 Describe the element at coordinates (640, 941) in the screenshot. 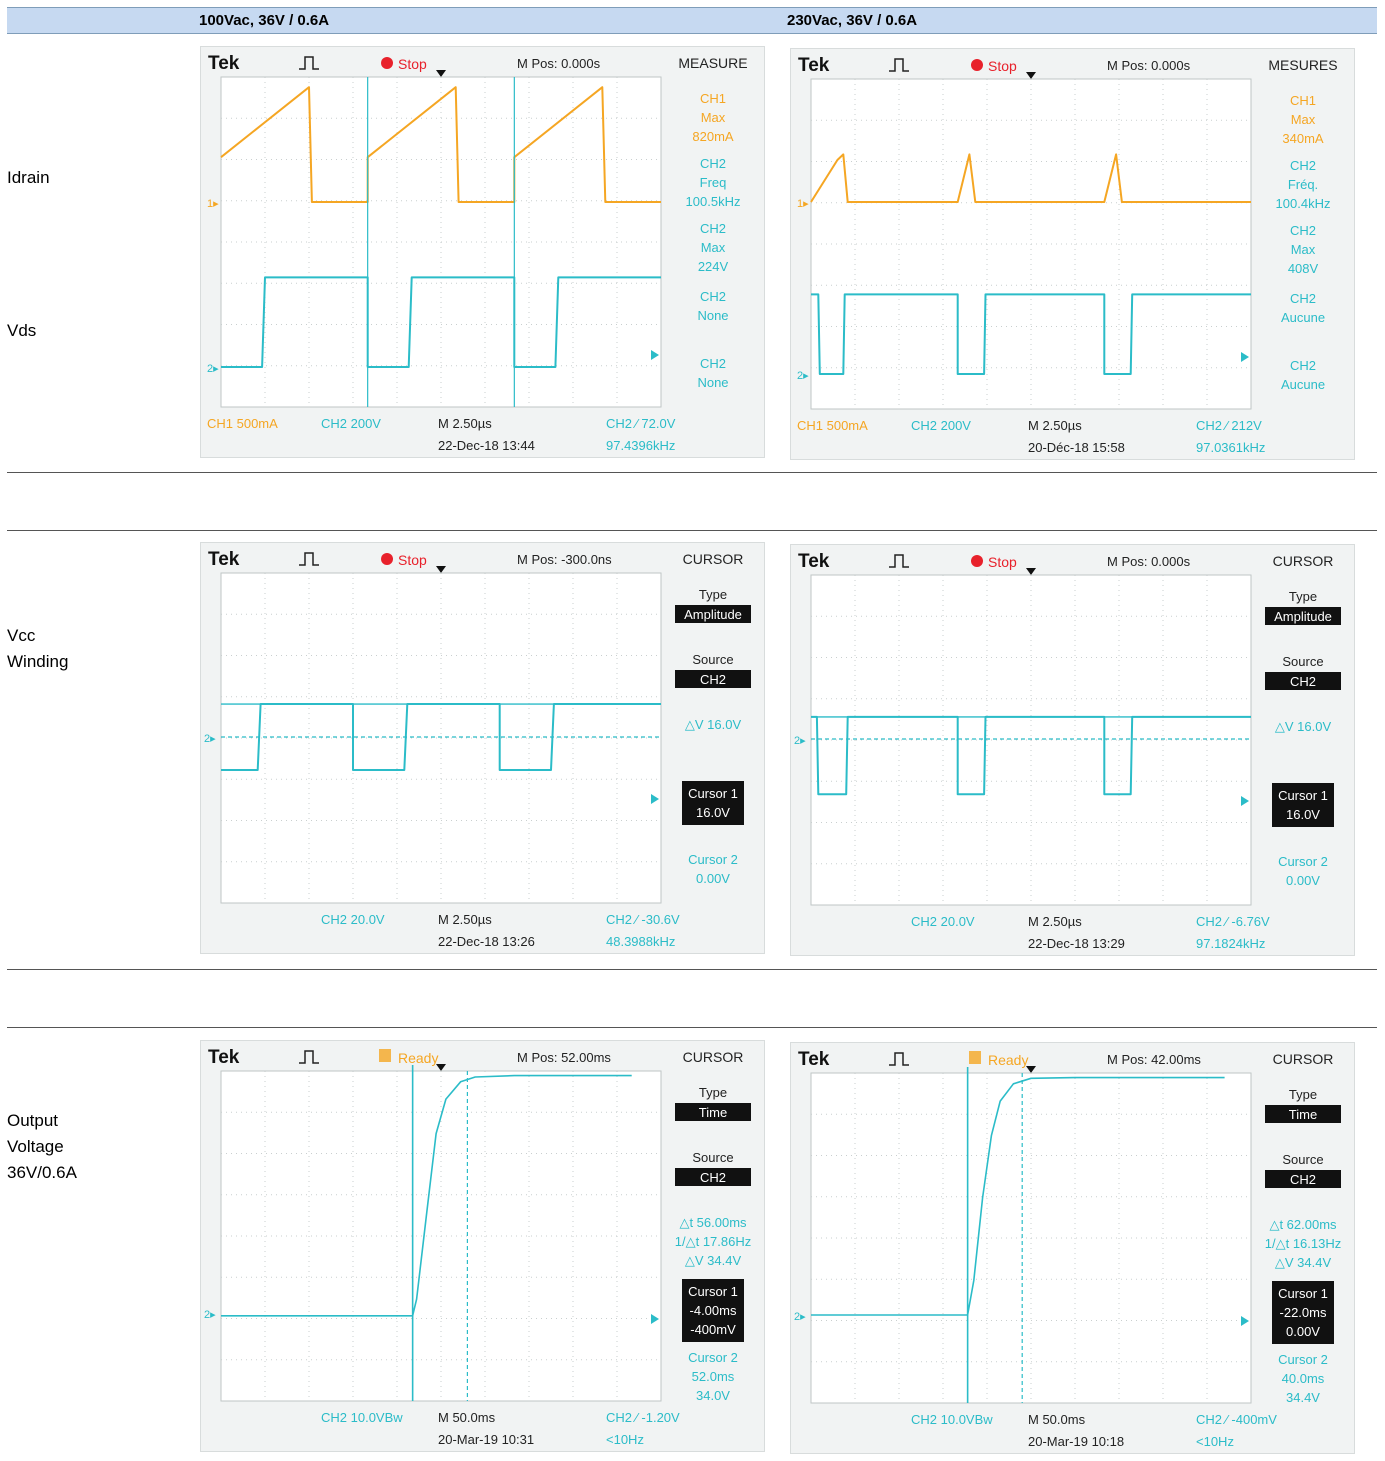

I see `trigger-frequency: 48.3988kHz` at that location.